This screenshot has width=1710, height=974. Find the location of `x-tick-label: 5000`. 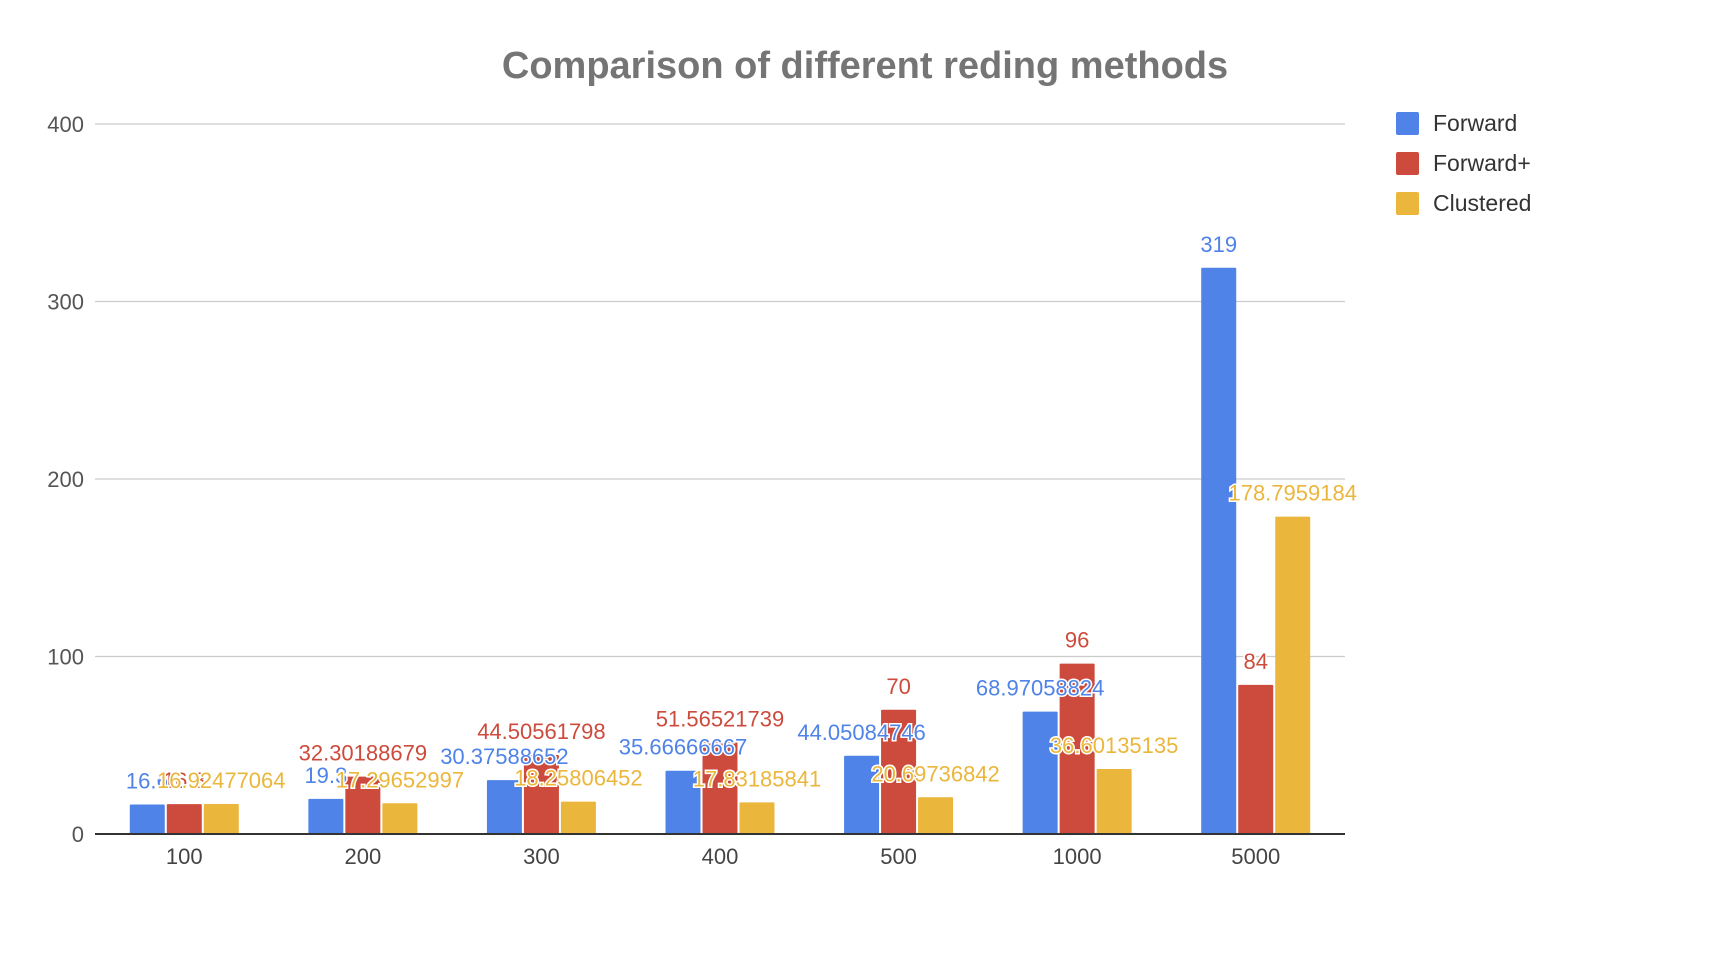

x-tick-label: 5000 is located at coordinates (1255, 856).